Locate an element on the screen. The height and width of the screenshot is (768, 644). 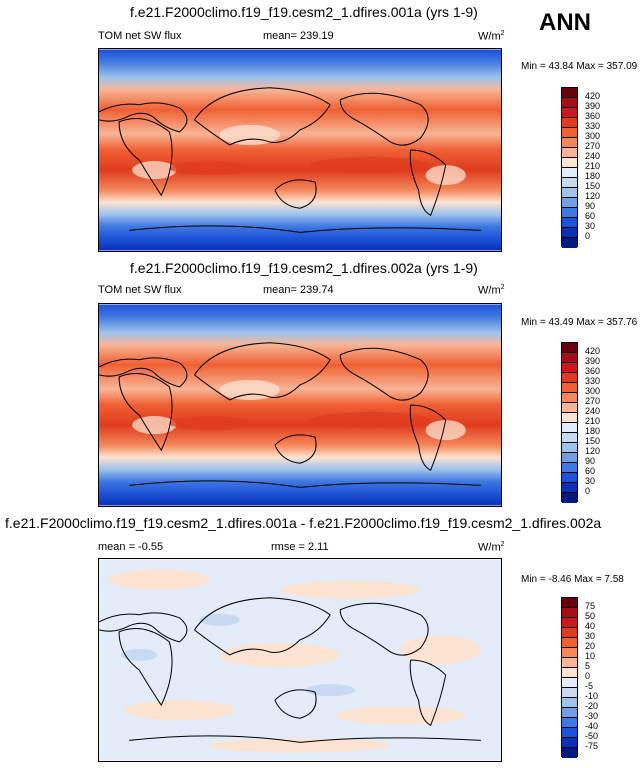
panel2-field-label: TOM net SW flux is located at coordinates (140, 290).